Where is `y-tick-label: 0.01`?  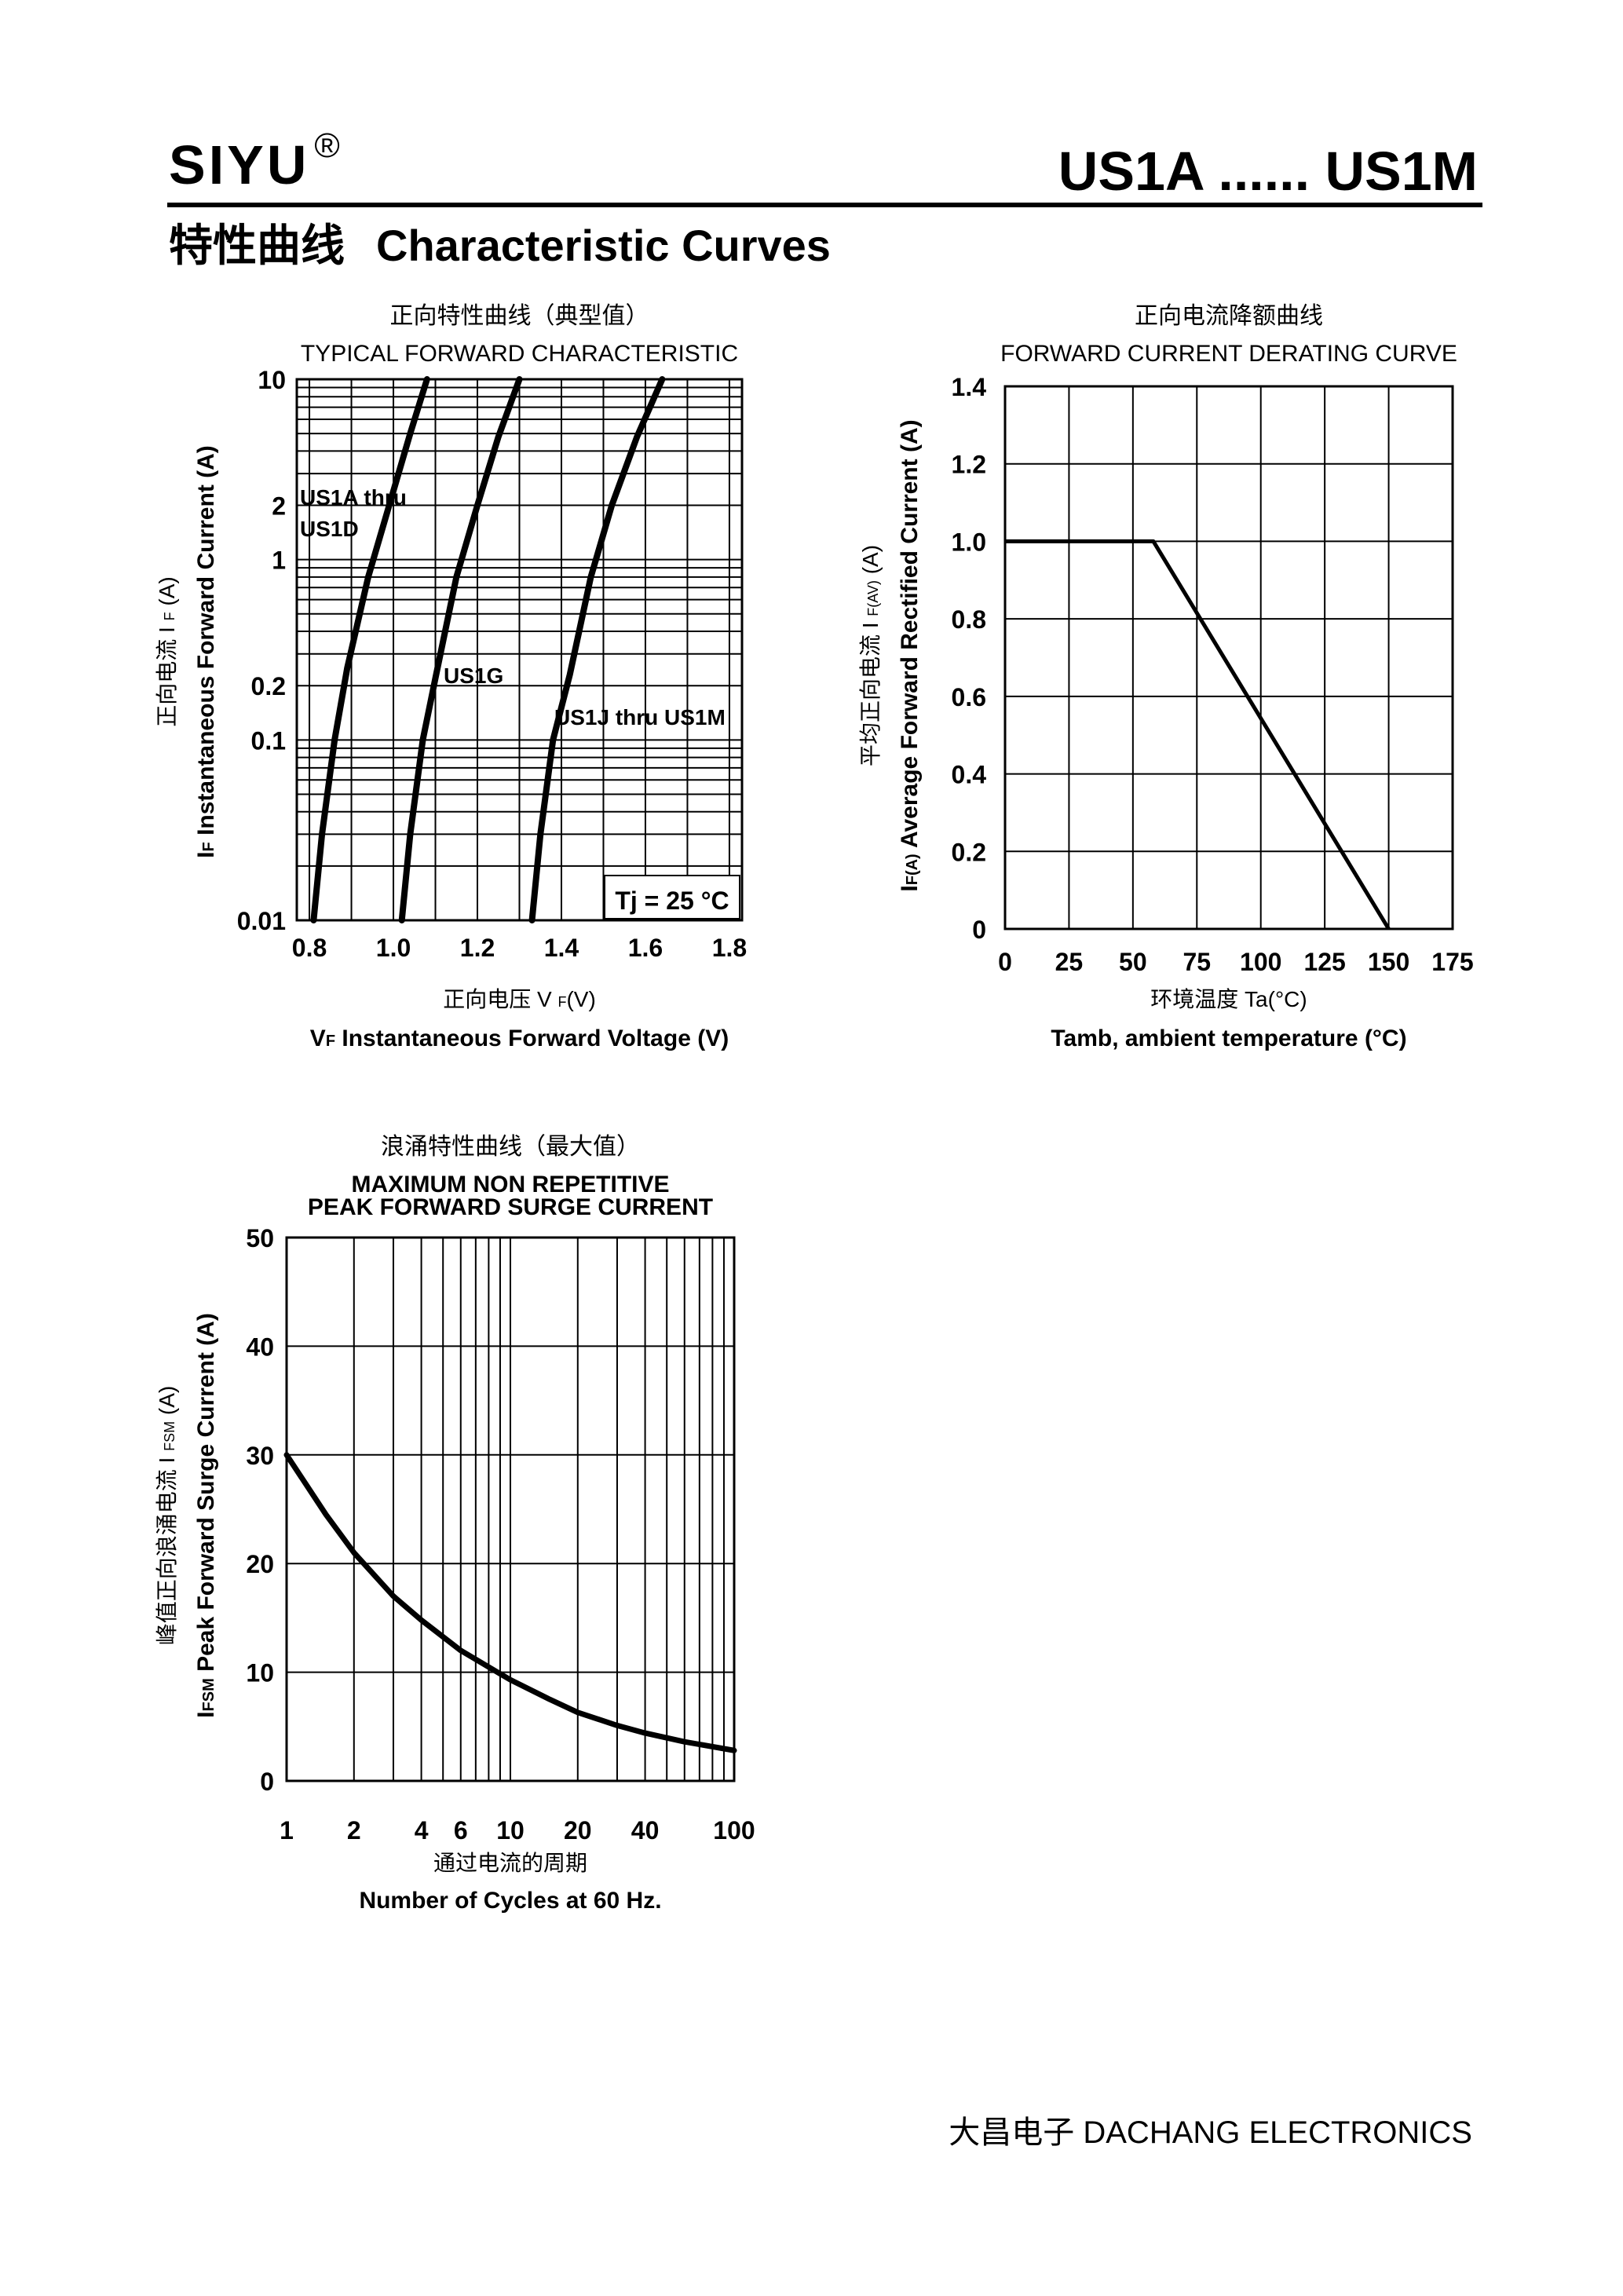
y-tick-label: 0.01 is located at coordinates (261, 921).